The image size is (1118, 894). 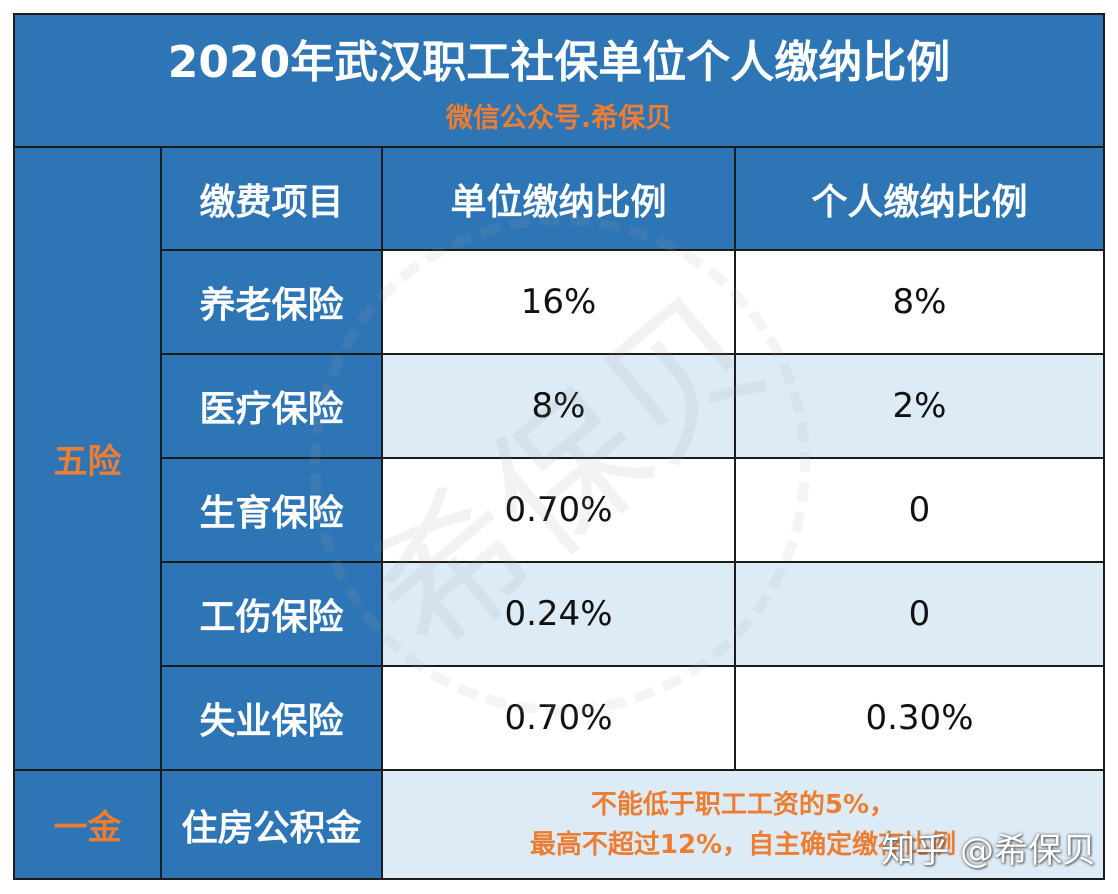 I want to click on column-header: 缴费项目, so click(x=271, y=198).